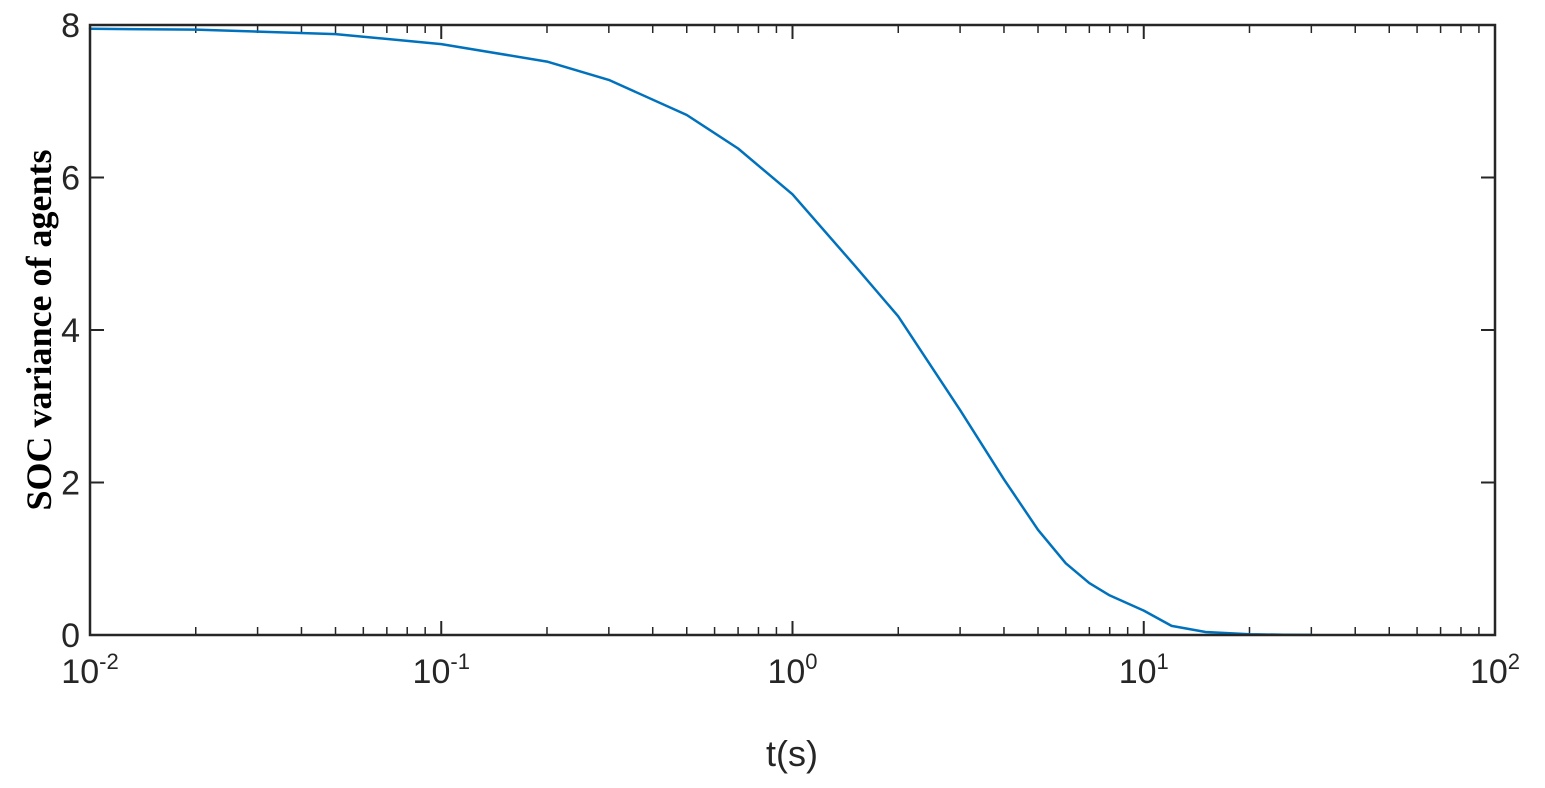 This screenshot has height=788, width=1545. I want to click on y-tick-label: 4, so click(70, 331).